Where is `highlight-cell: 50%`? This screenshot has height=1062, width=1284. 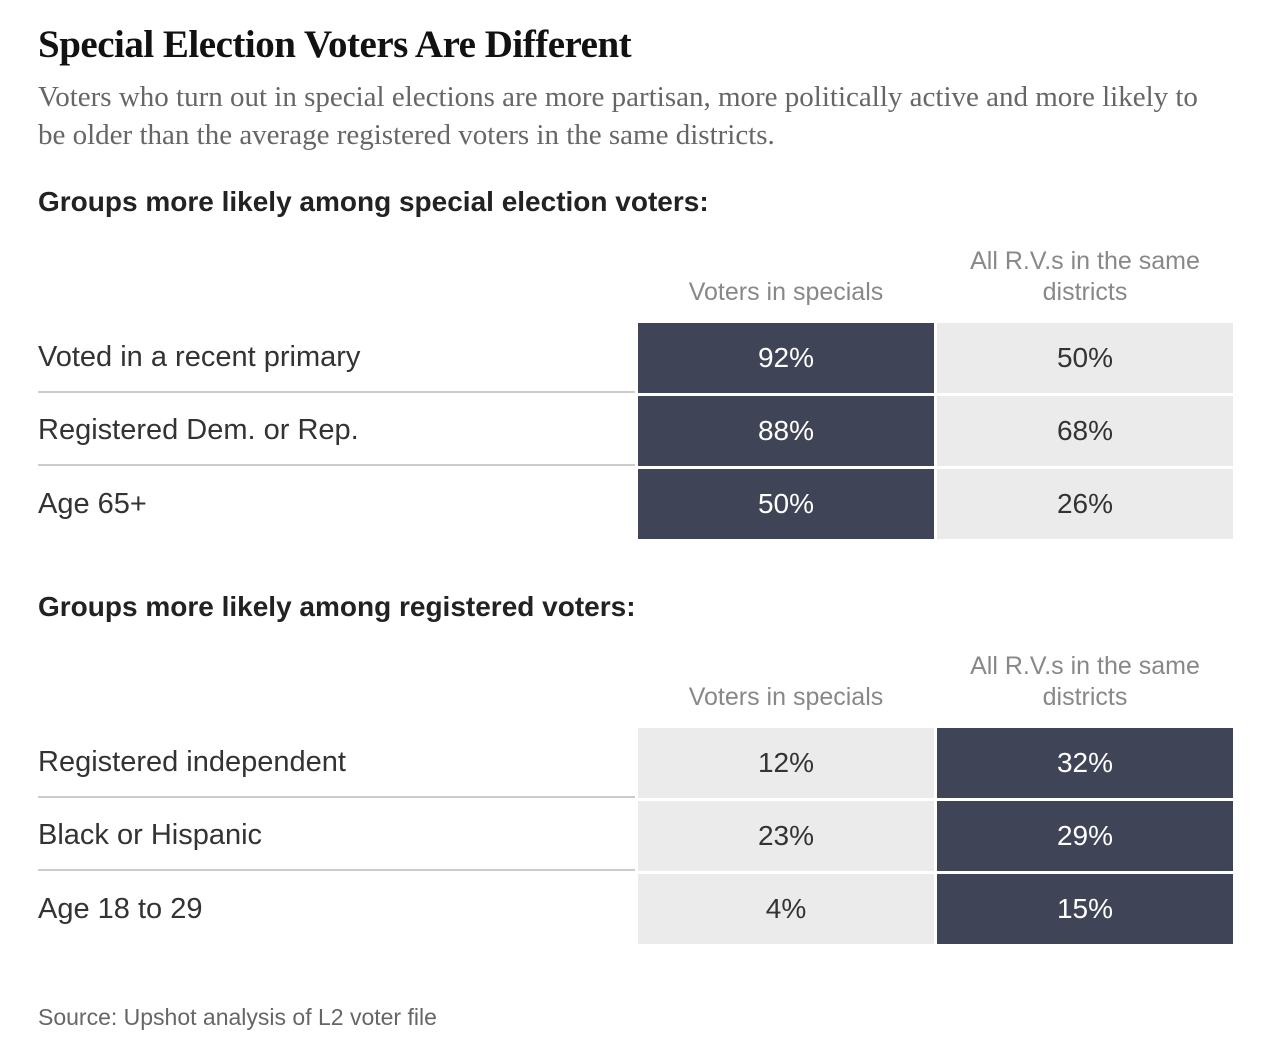
highlight-cell: 50% is located at coordinates (786, 504).